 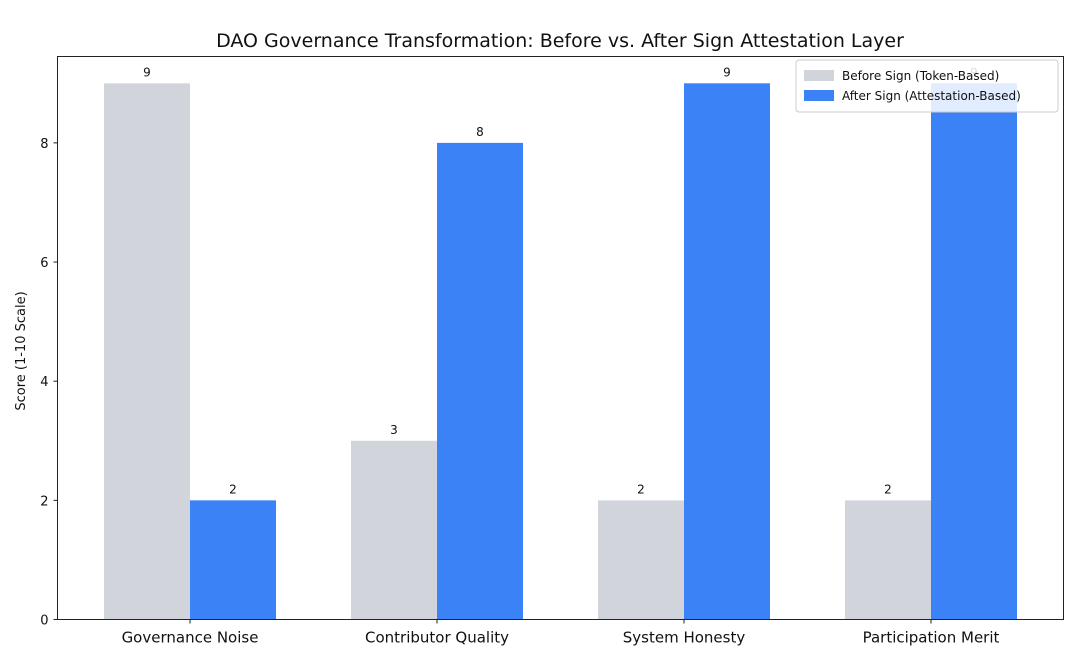 I want to click on legend-box, so click(x=927, y=86).